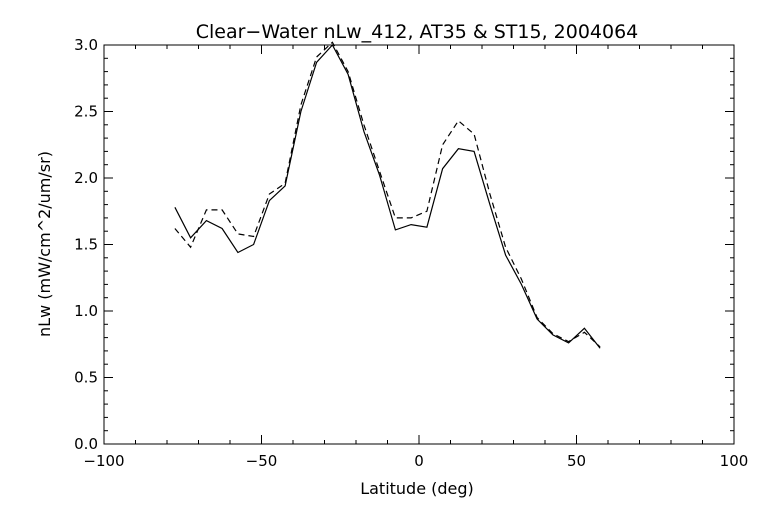 This screenshot has height=512, width=768. I want to click on y-tick-label: 0.0, so click(86, 444).